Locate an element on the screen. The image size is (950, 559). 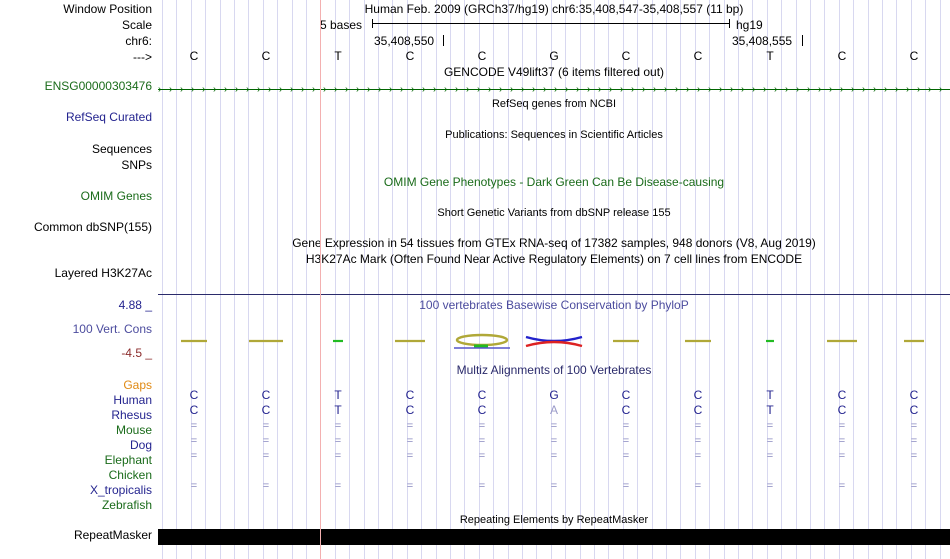
track-title-repeatmasker: Repeating Elements by RepeatMasker is located at coordinates (554, 520).